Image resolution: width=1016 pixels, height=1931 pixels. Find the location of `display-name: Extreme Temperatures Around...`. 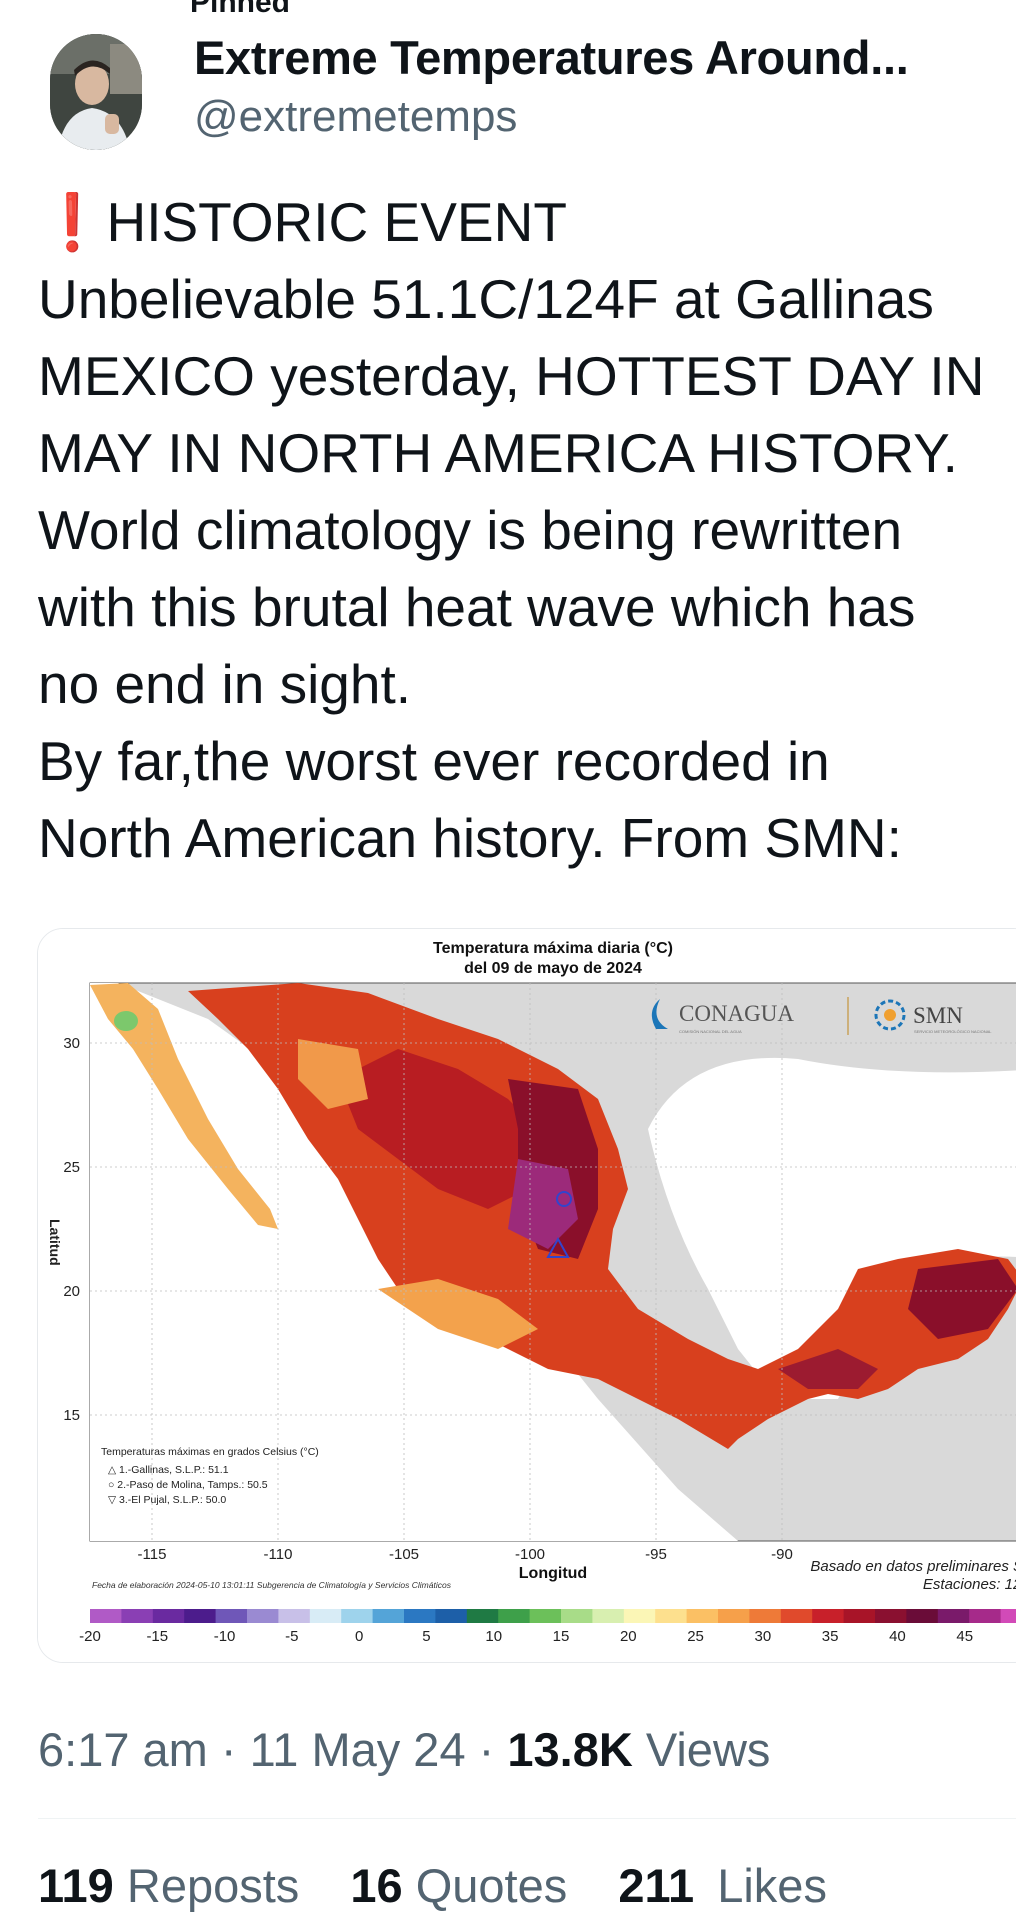

display-name: Extreme Temperatures Around... is located at coordinates (551, 57).